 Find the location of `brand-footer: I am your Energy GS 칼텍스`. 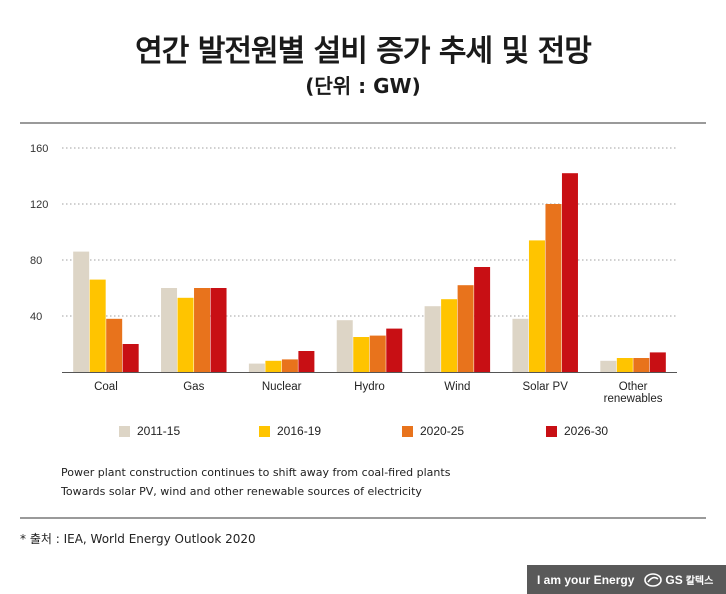

brand-footer: I am your Energy GS 칼텍스 is located at coordinates (626, 579).